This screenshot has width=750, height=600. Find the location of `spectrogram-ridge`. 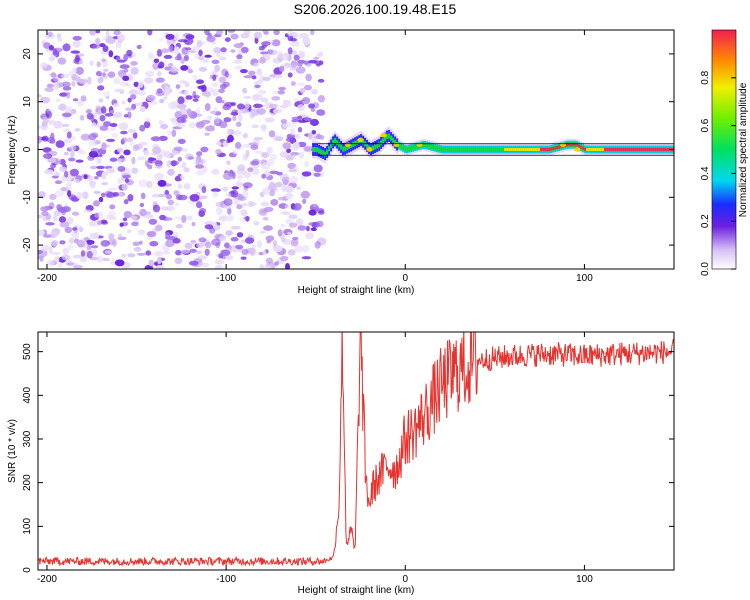

spectrogram-ridge is located at coordinates (493, 145).